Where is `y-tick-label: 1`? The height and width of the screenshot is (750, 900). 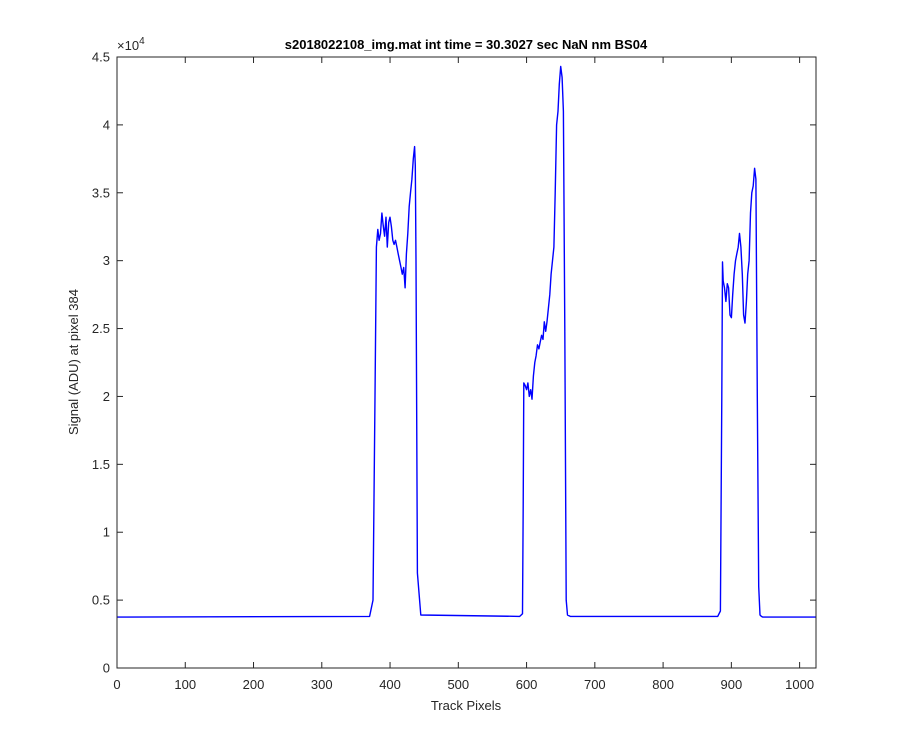 y-tick-label: 1 is located at coordinates (106, 532).